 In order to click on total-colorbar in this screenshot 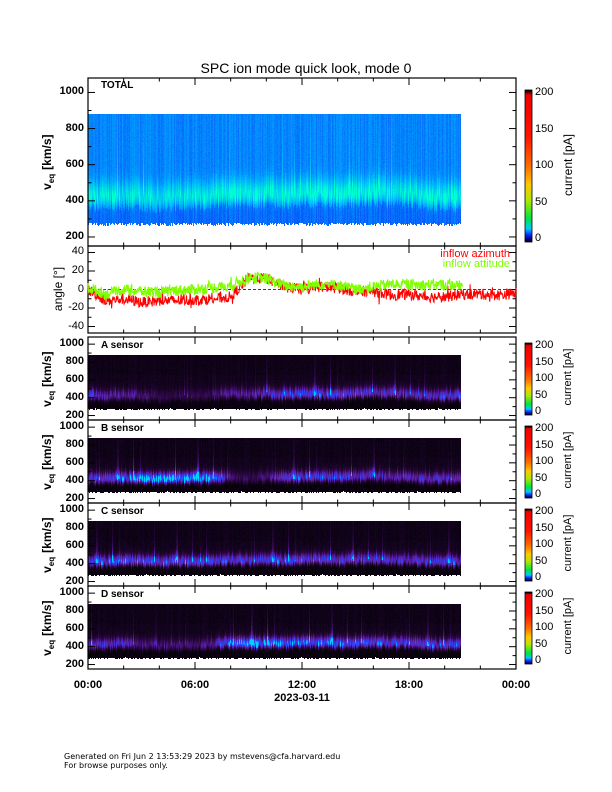, I will do `click(528, 166)`.